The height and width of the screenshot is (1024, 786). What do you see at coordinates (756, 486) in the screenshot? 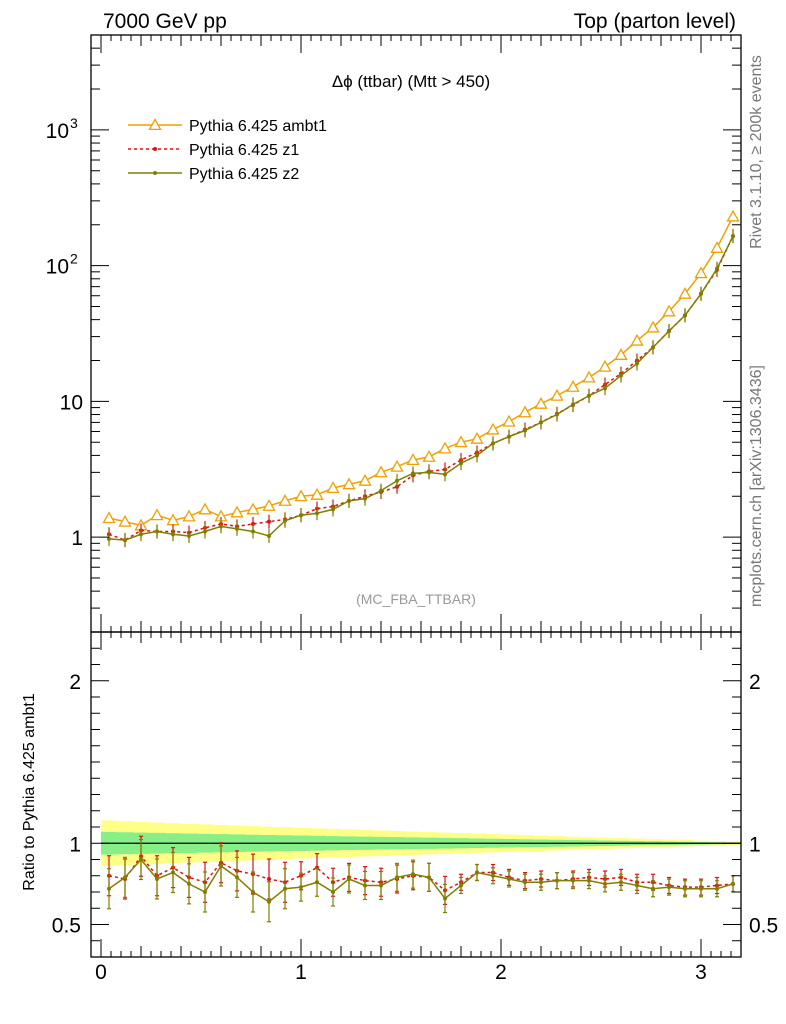
I see `side-label-mcplots: mcplots.cern.ch [arXiv:1306.3436]` at bounding box center [756, 486].